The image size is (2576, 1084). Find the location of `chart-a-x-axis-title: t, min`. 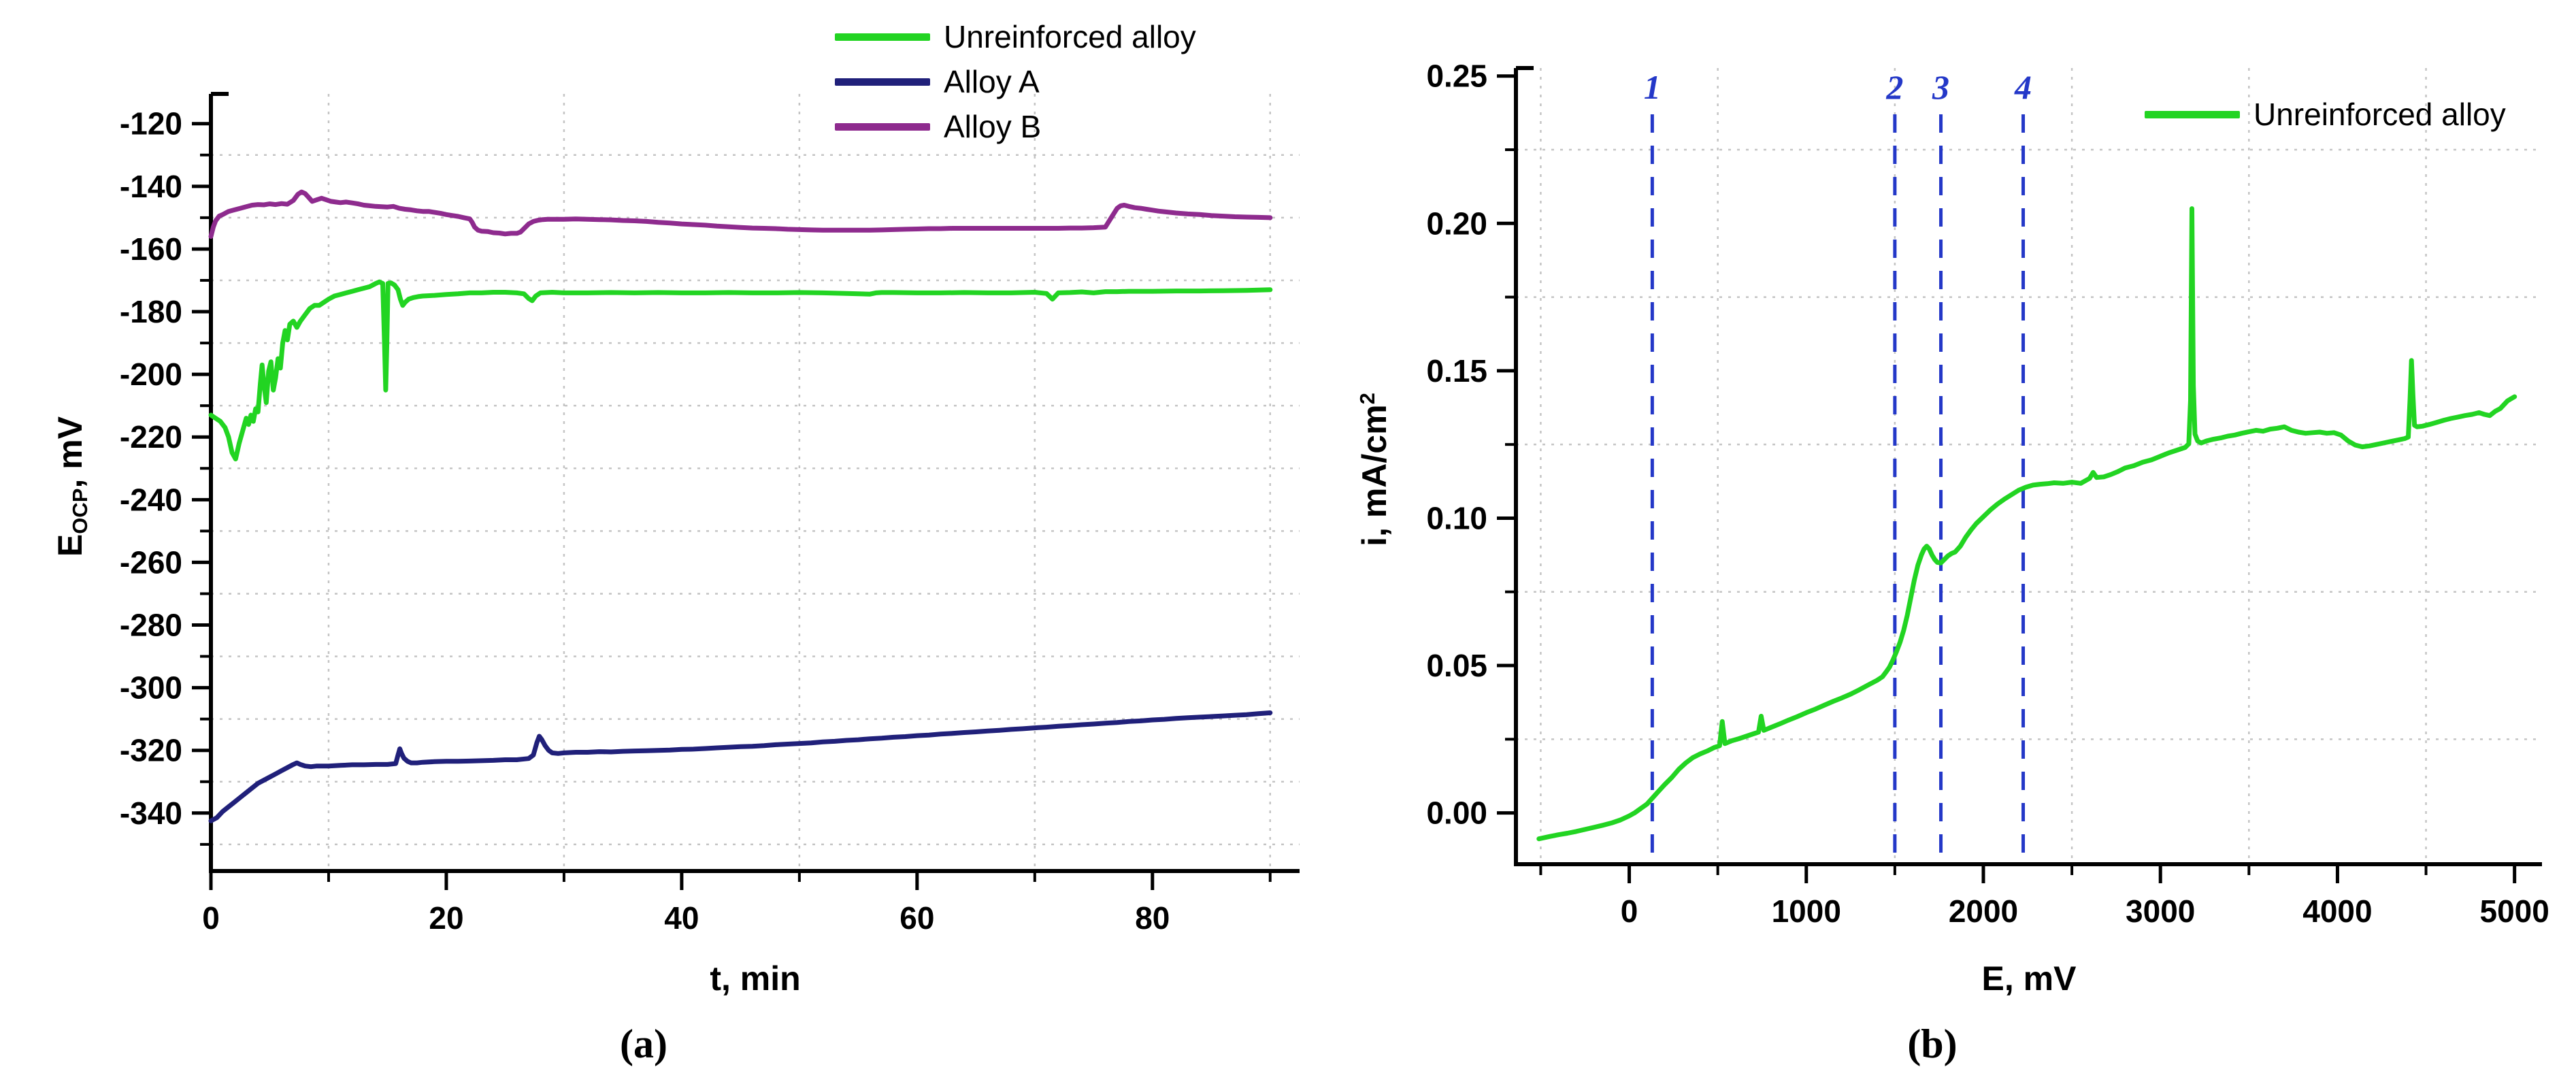

chart-a-x-axis-title: t, min is located at coordinates (756, 979).